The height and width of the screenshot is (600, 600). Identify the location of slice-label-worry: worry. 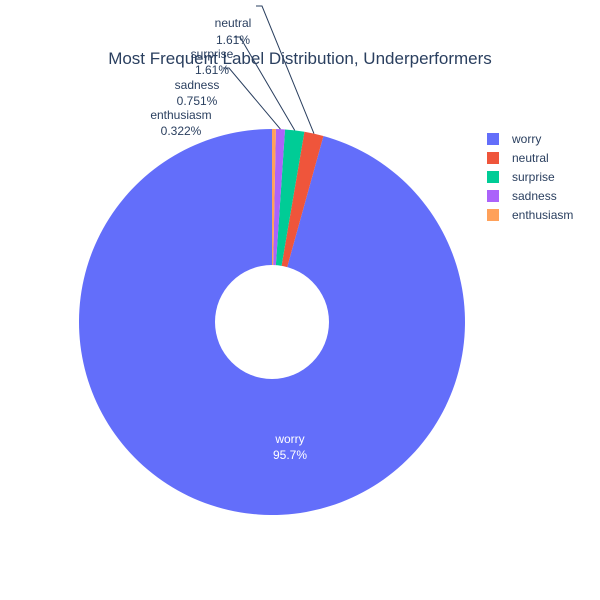
(289, 439).